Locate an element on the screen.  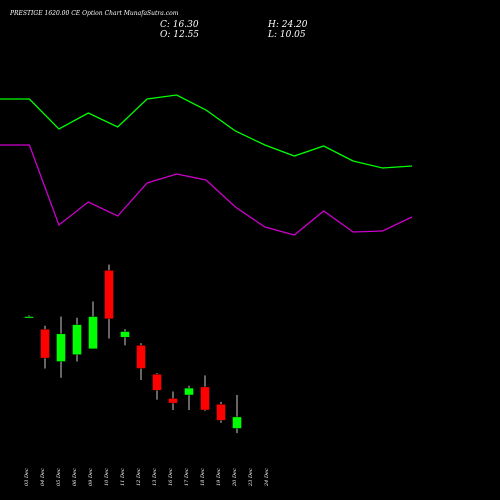
open-price-label: O: 12.55 is located at coordinates (179, 35).